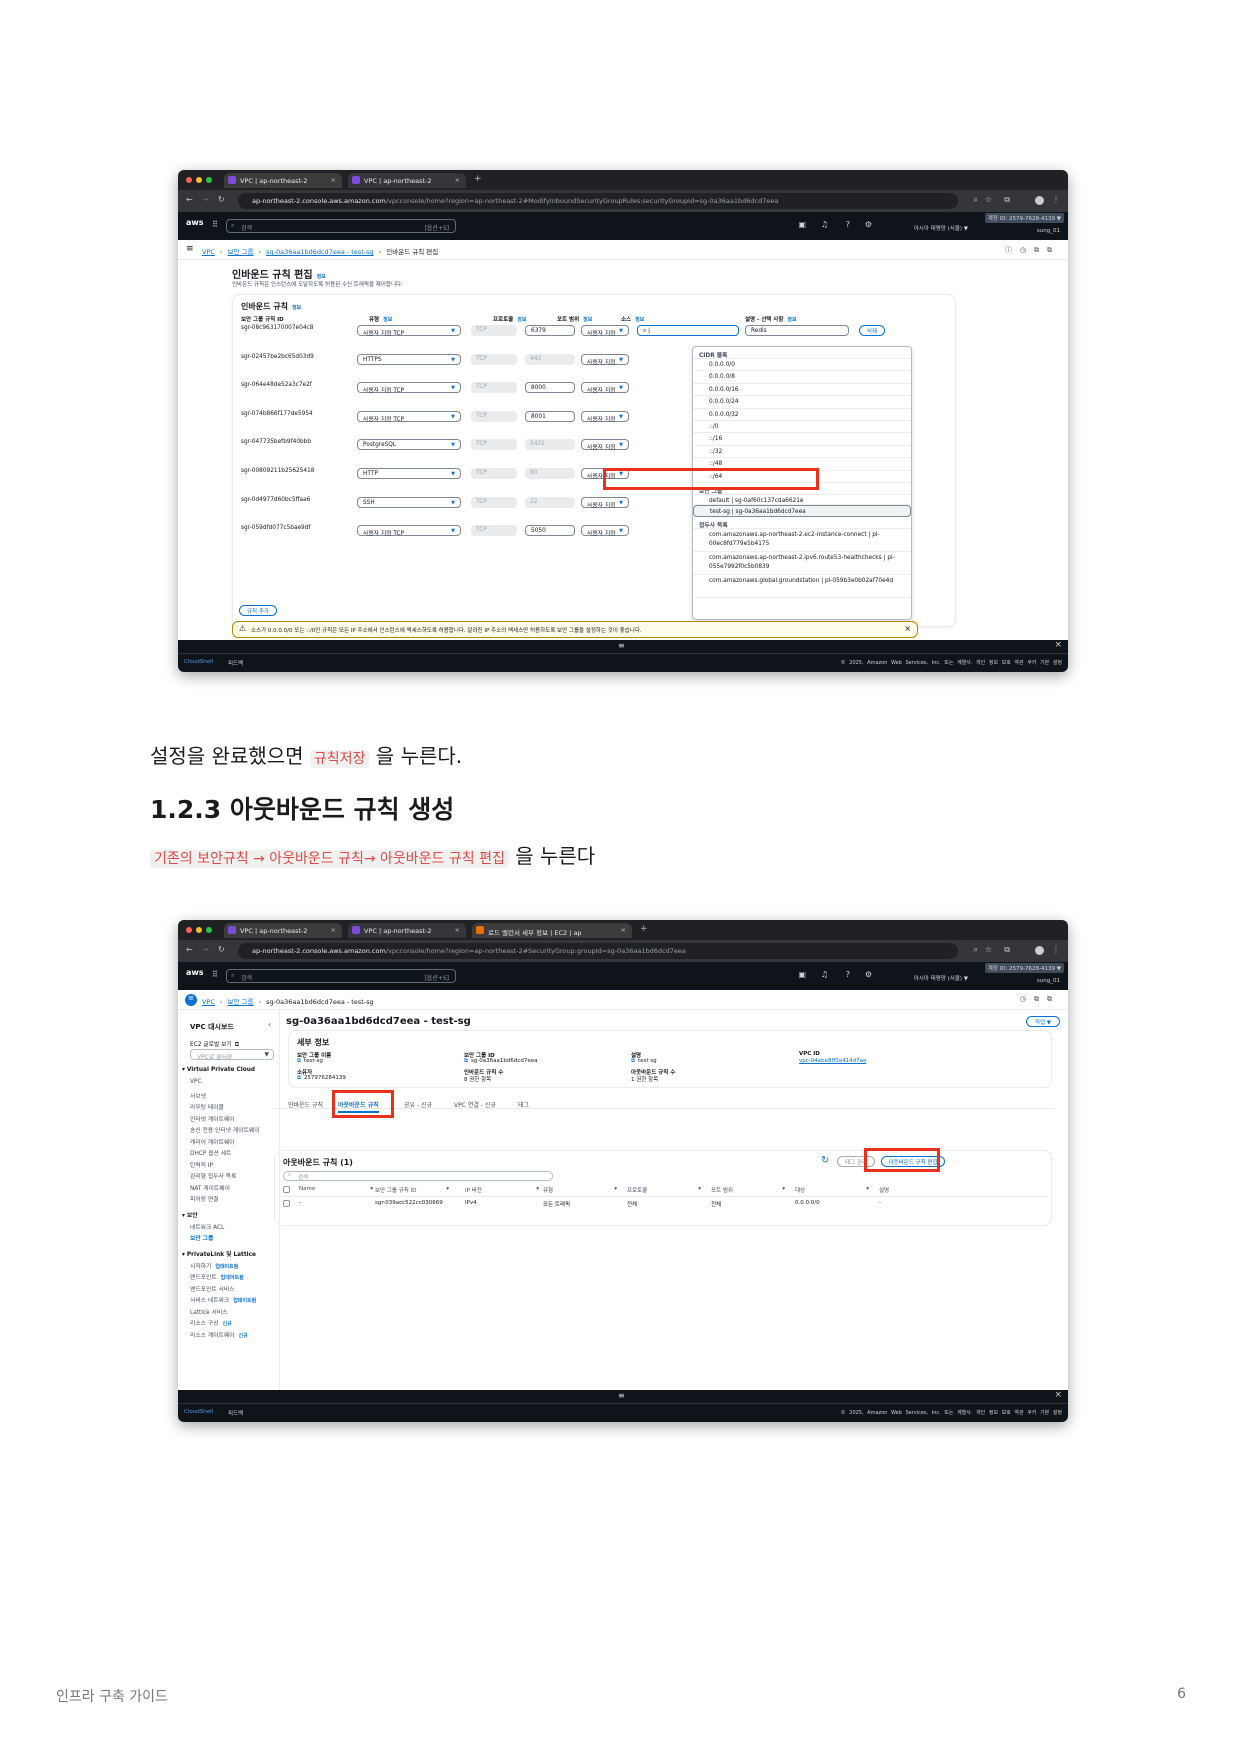  I want to click on column-header: 대상 ▾, so click(832, 1190).